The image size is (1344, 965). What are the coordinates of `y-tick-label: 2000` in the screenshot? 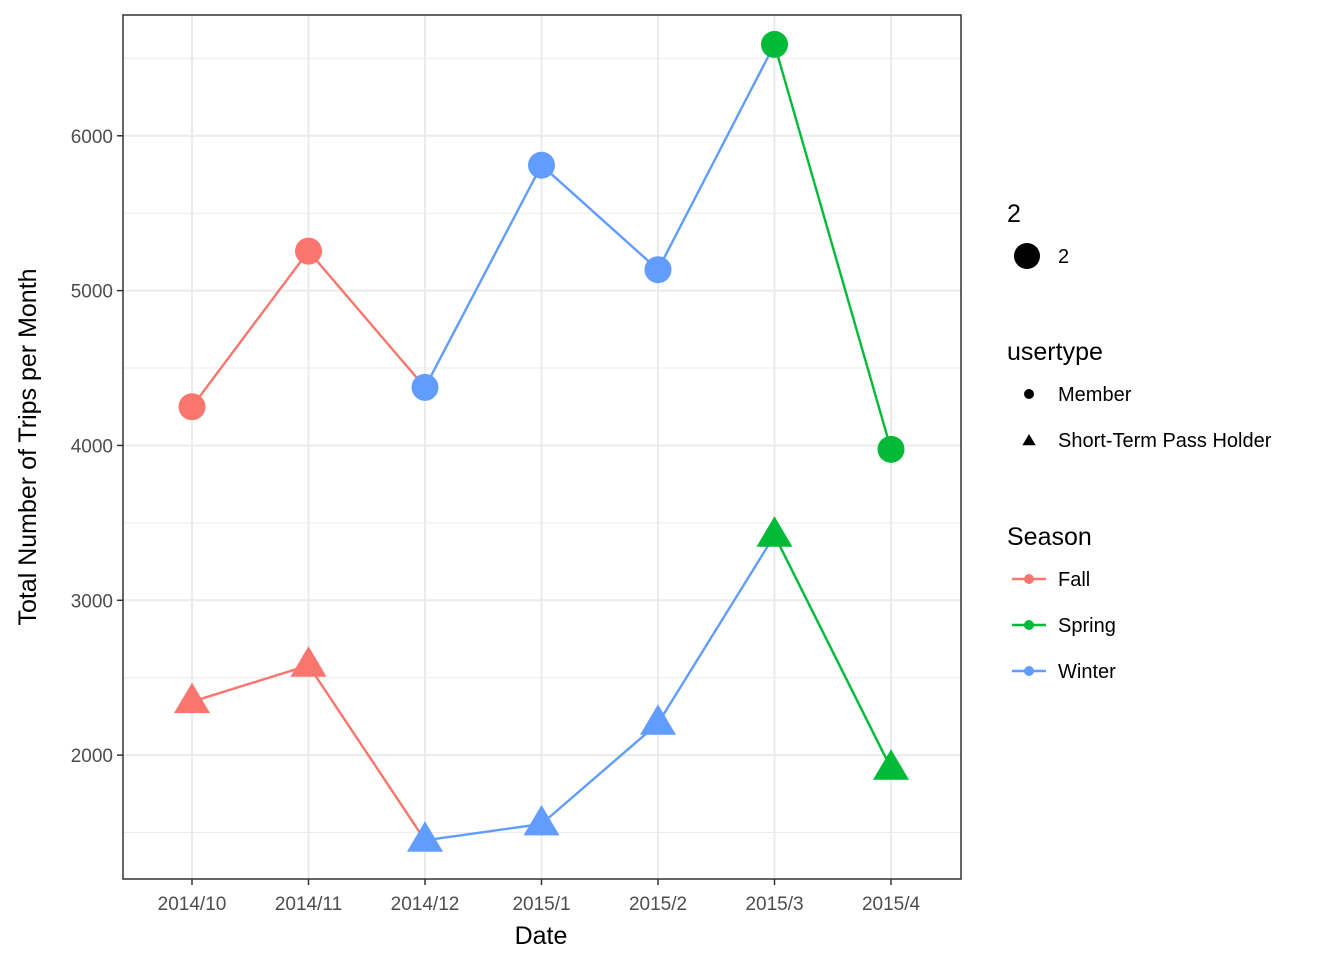 It's located at (92, 756).